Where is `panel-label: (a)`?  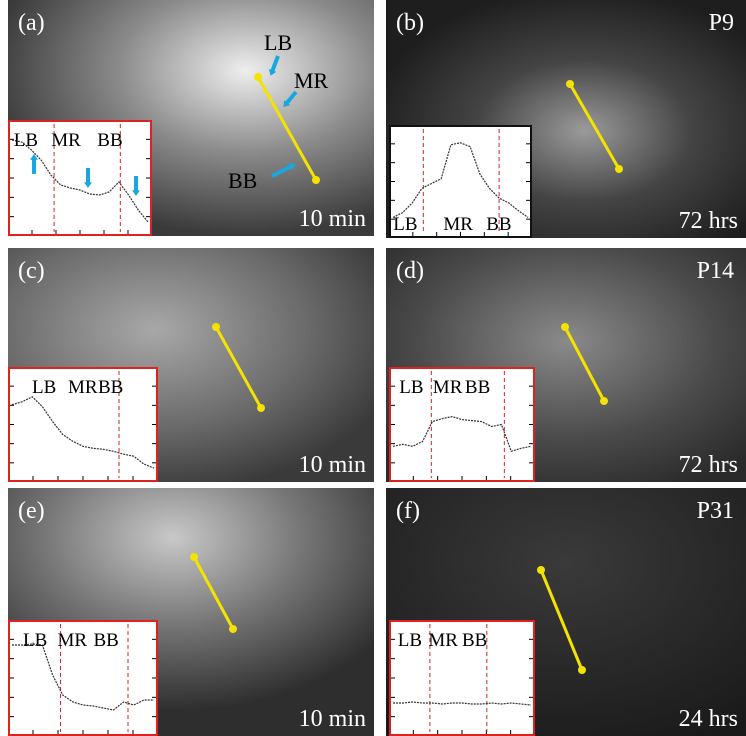
panel-label: (a) is located at coordinates (31, 23).